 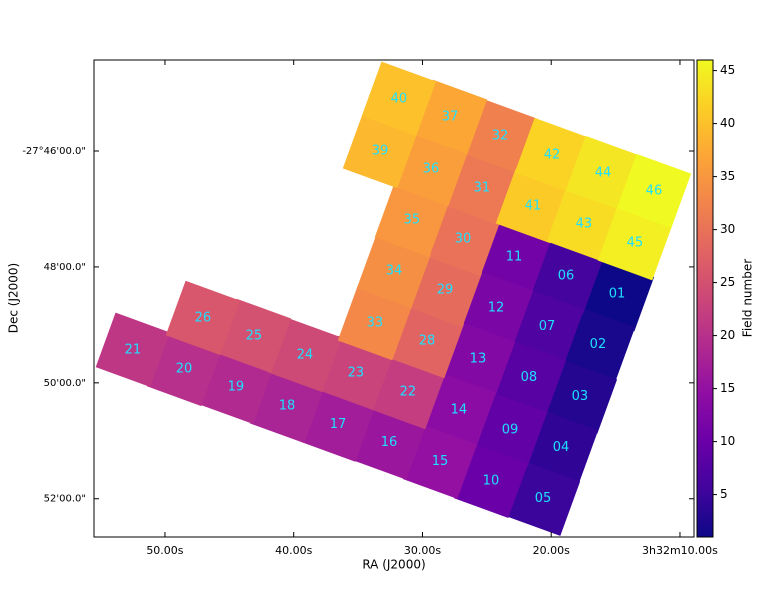 What do you see at coordinates (399, 98) in the screenshot?
I see `field-label: 40` at bounding box center [399, 98].